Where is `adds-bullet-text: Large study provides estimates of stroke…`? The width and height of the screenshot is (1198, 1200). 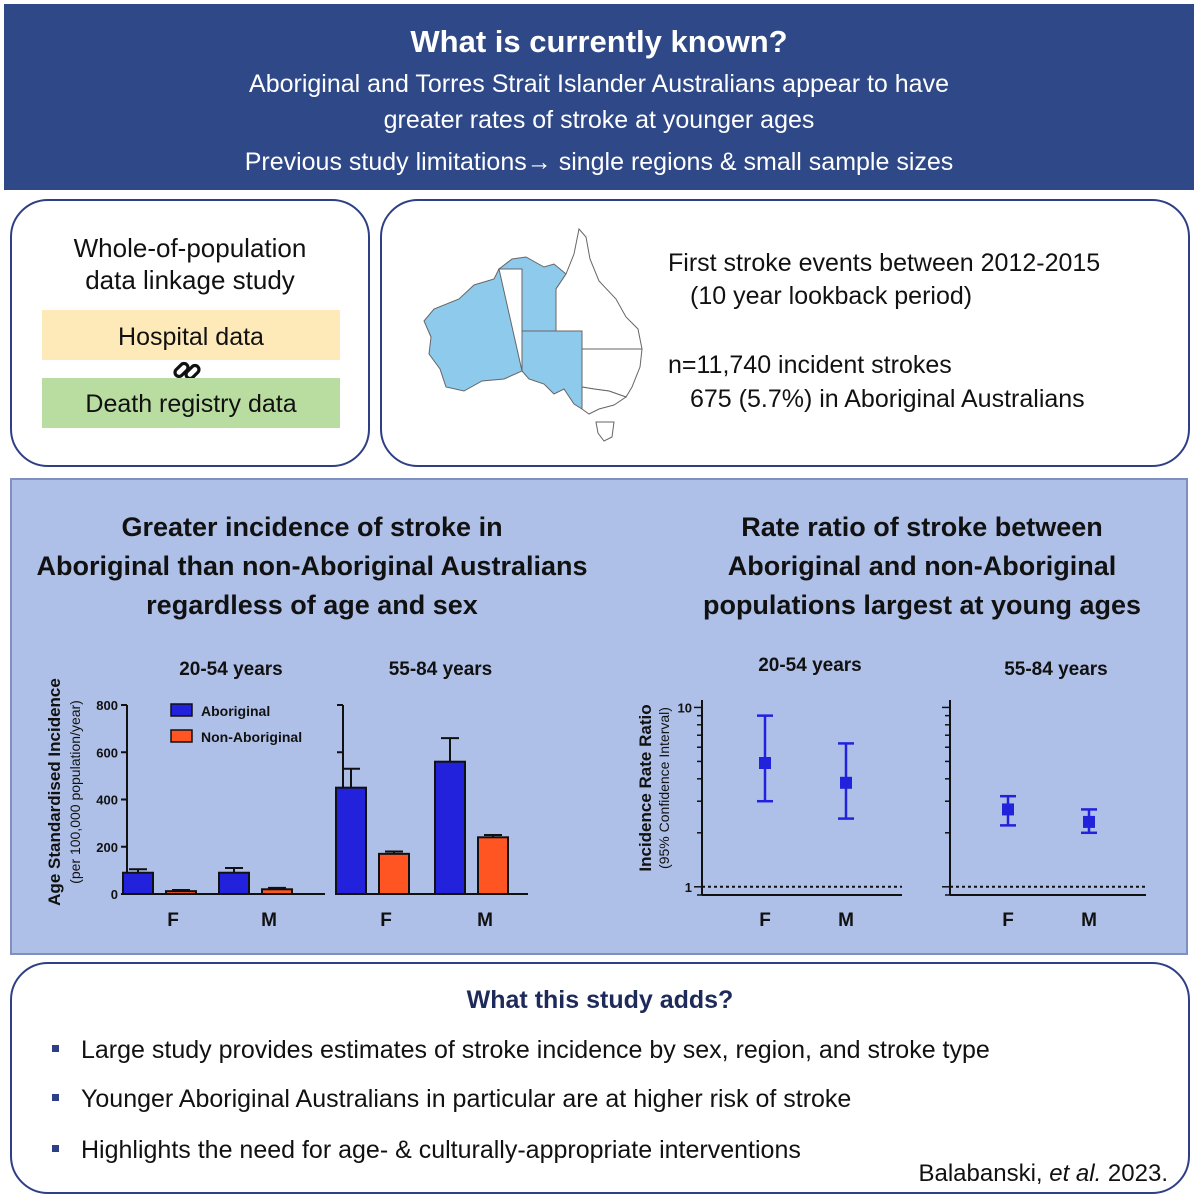
adds-bullet-text: Large study provides estimates of stroke… is located at coordinates (535, 1050).